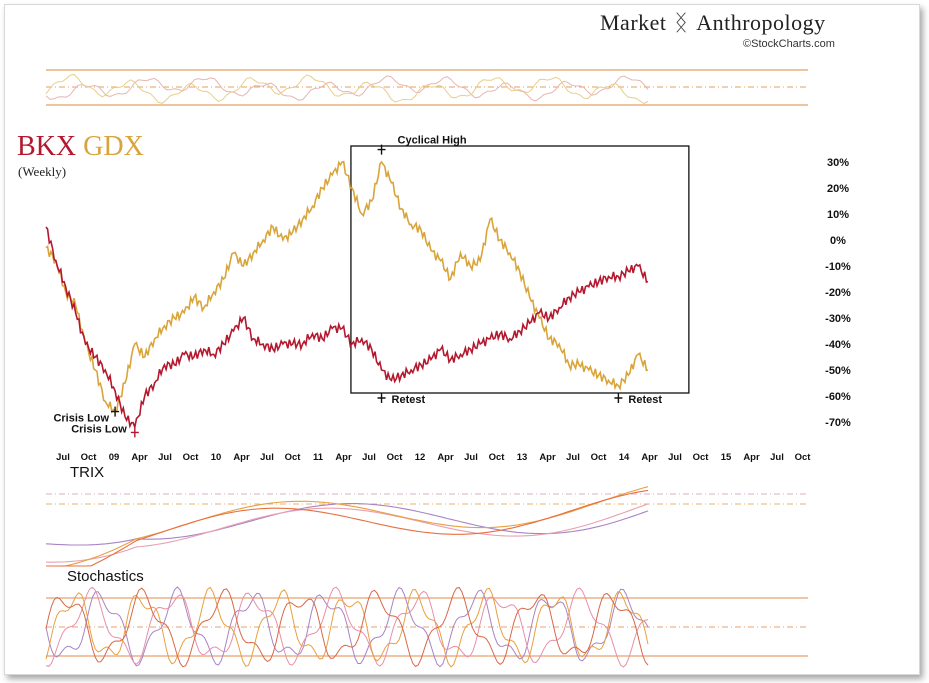 The width and height of the screenshot is (929, 683). Describe the element at coordinates (793, 44) in the screenshot. I see `source-name: StockCharts.com` at that location.